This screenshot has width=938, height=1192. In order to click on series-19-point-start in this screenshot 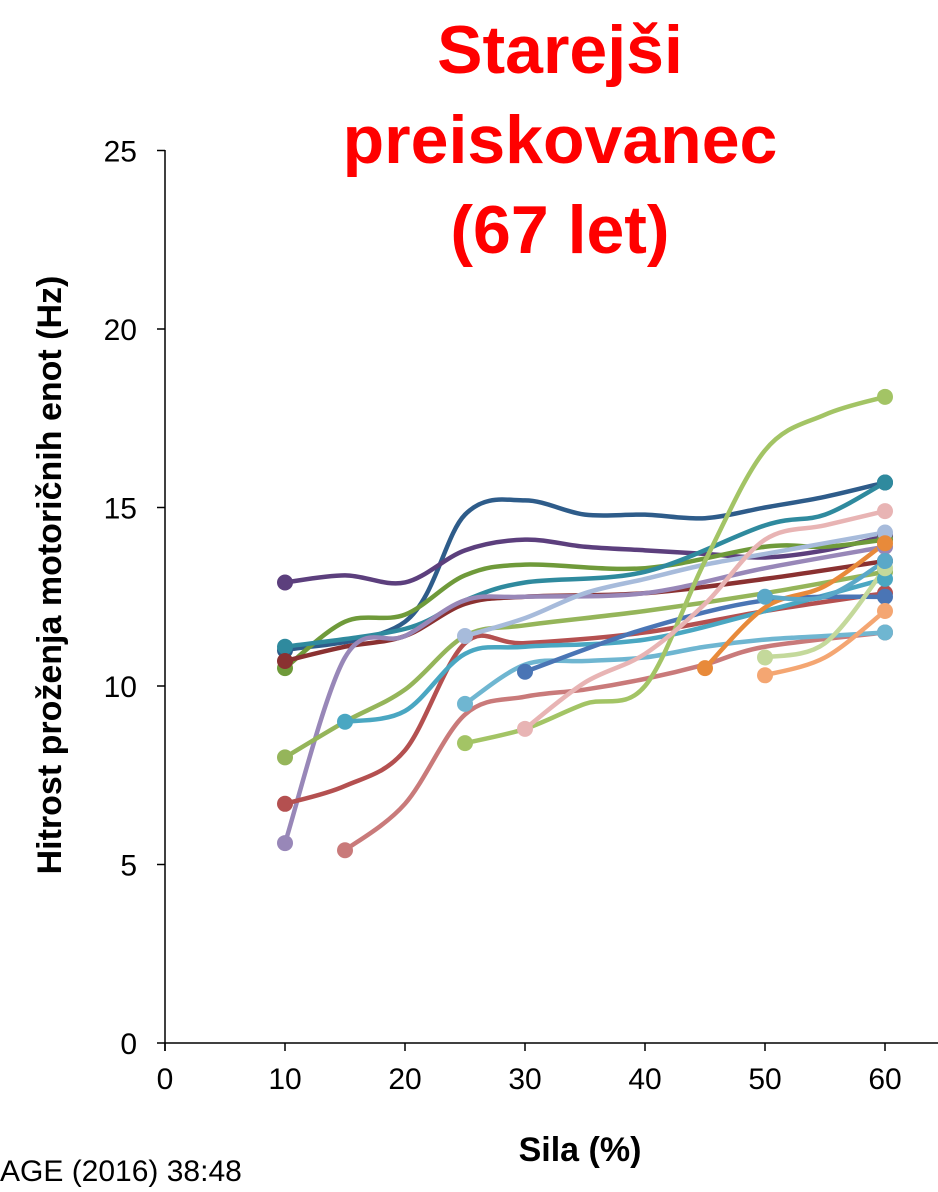, I will do `click(765, 596)`.